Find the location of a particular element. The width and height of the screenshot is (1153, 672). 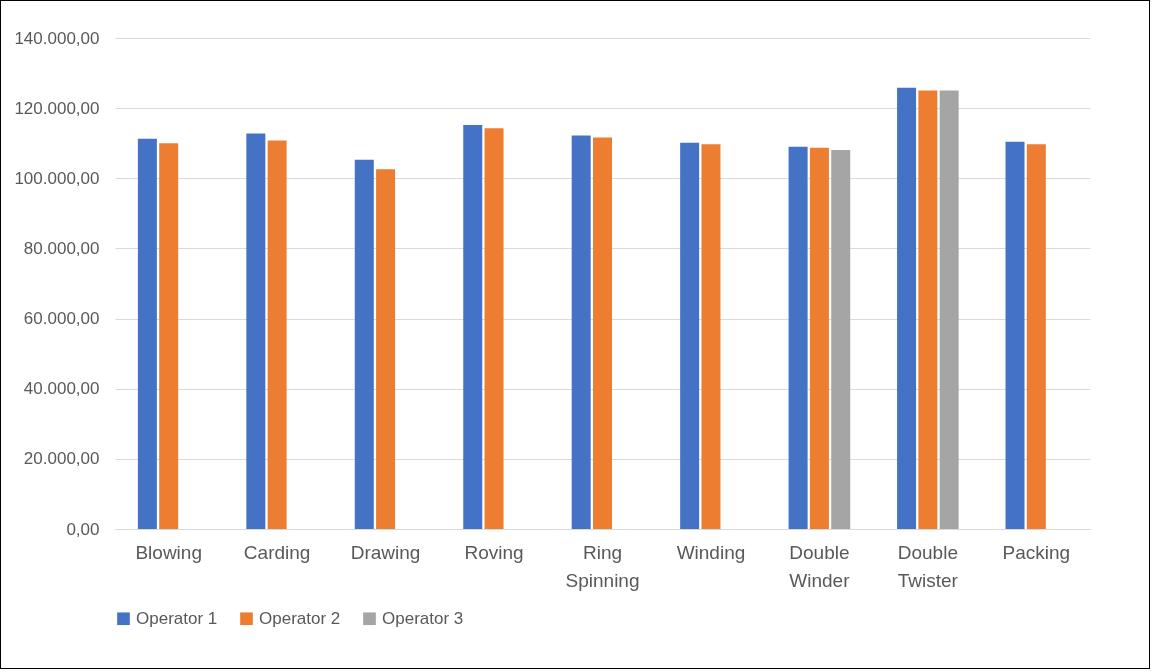

y-tick-label: 0,00 is located at coordinates (83, 529).